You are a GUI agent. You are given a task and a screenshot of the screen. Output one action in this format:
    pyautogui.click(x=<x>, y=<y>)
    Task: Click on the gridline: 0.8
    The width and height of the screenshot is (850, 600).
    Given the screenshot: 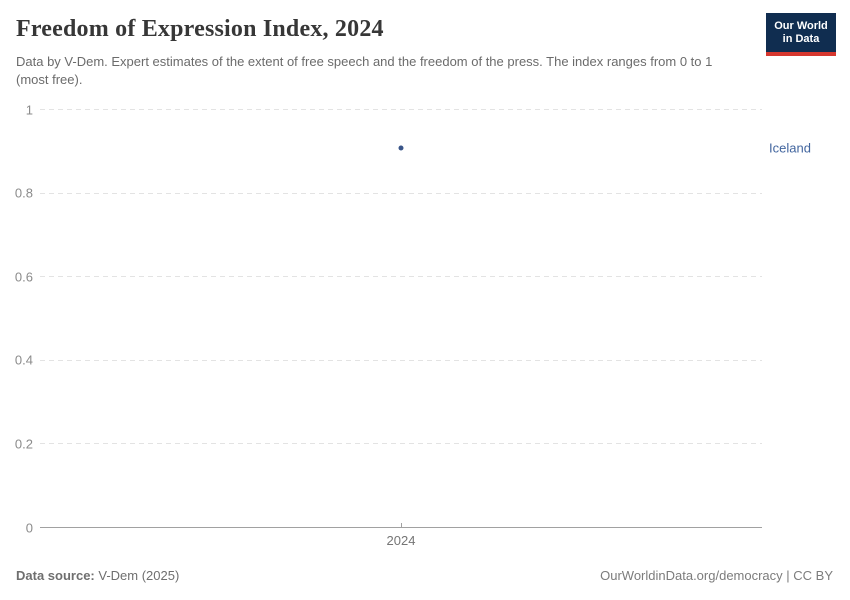 What is the action you would take?
    pyautogui.click(x=388, y=193)
    